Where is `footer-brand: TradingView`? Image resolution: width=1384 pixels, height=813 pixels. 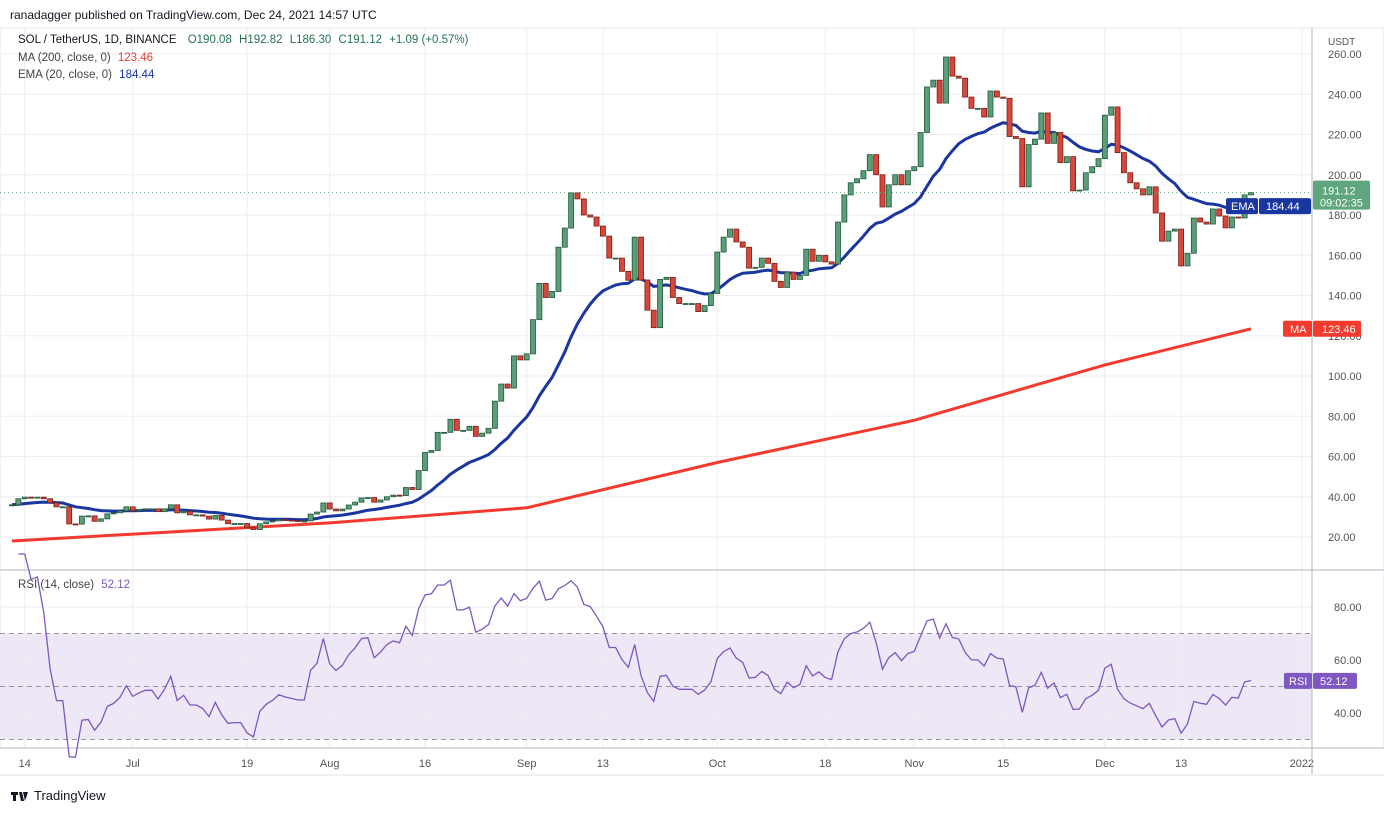 footer-brand: TradingView is located at coordinates (70, 795).